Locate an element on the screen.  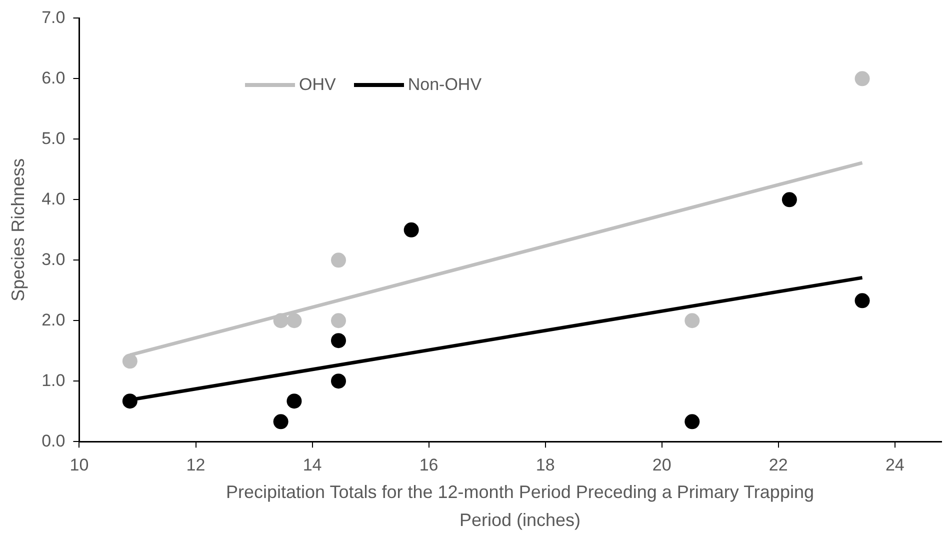
y-tick-label: 0.0 is located at coordinates (54, 440).